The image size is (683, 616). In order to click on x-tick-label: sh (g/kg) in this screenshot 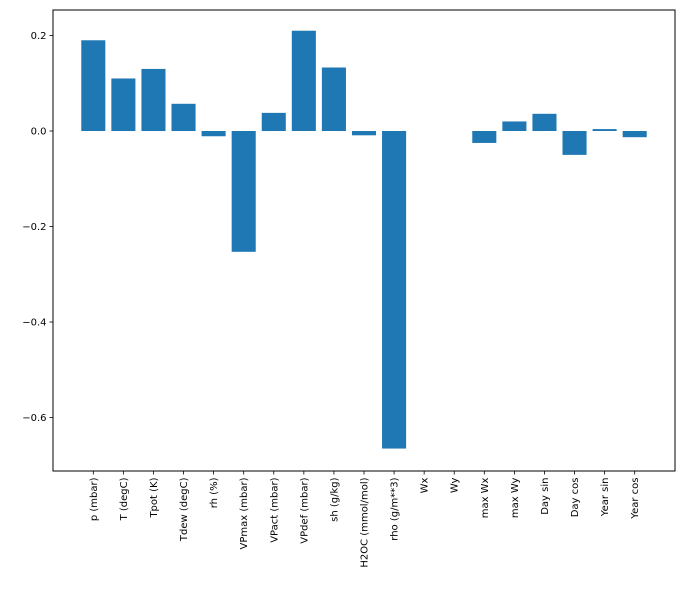, I will do `click(334, 499)`.